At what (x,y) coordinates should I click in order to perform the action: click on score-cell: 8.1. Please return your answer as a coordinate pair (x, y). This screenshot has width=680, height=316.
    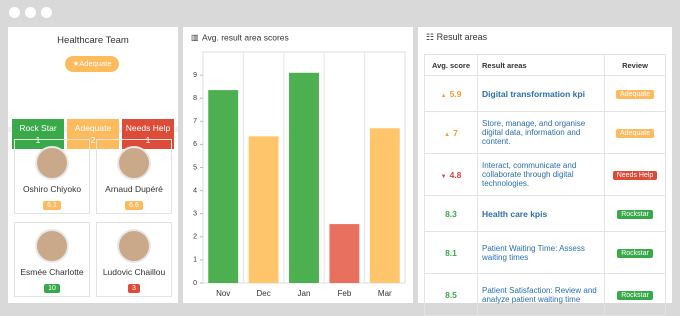
    Looking at the image, I should click on (451, 252).